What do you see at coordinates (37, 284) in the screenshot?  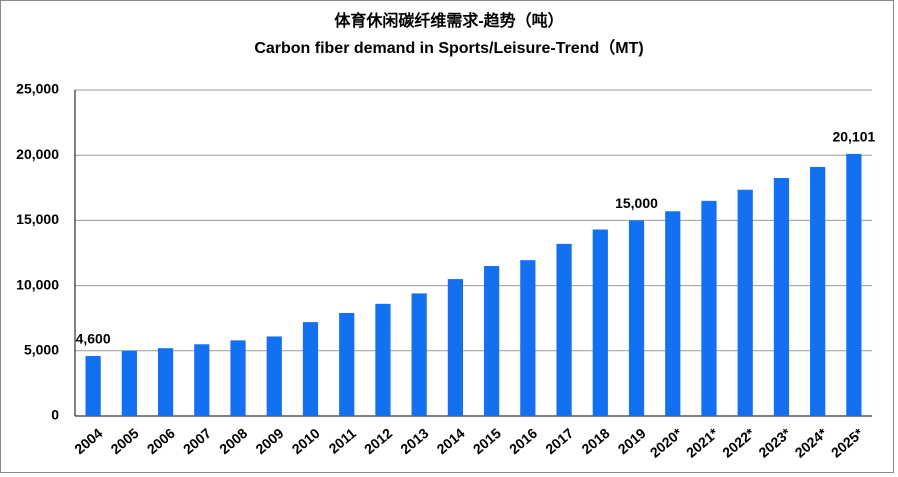 I see `y-tick-label: 10,000` at bounding box center [37, 284].